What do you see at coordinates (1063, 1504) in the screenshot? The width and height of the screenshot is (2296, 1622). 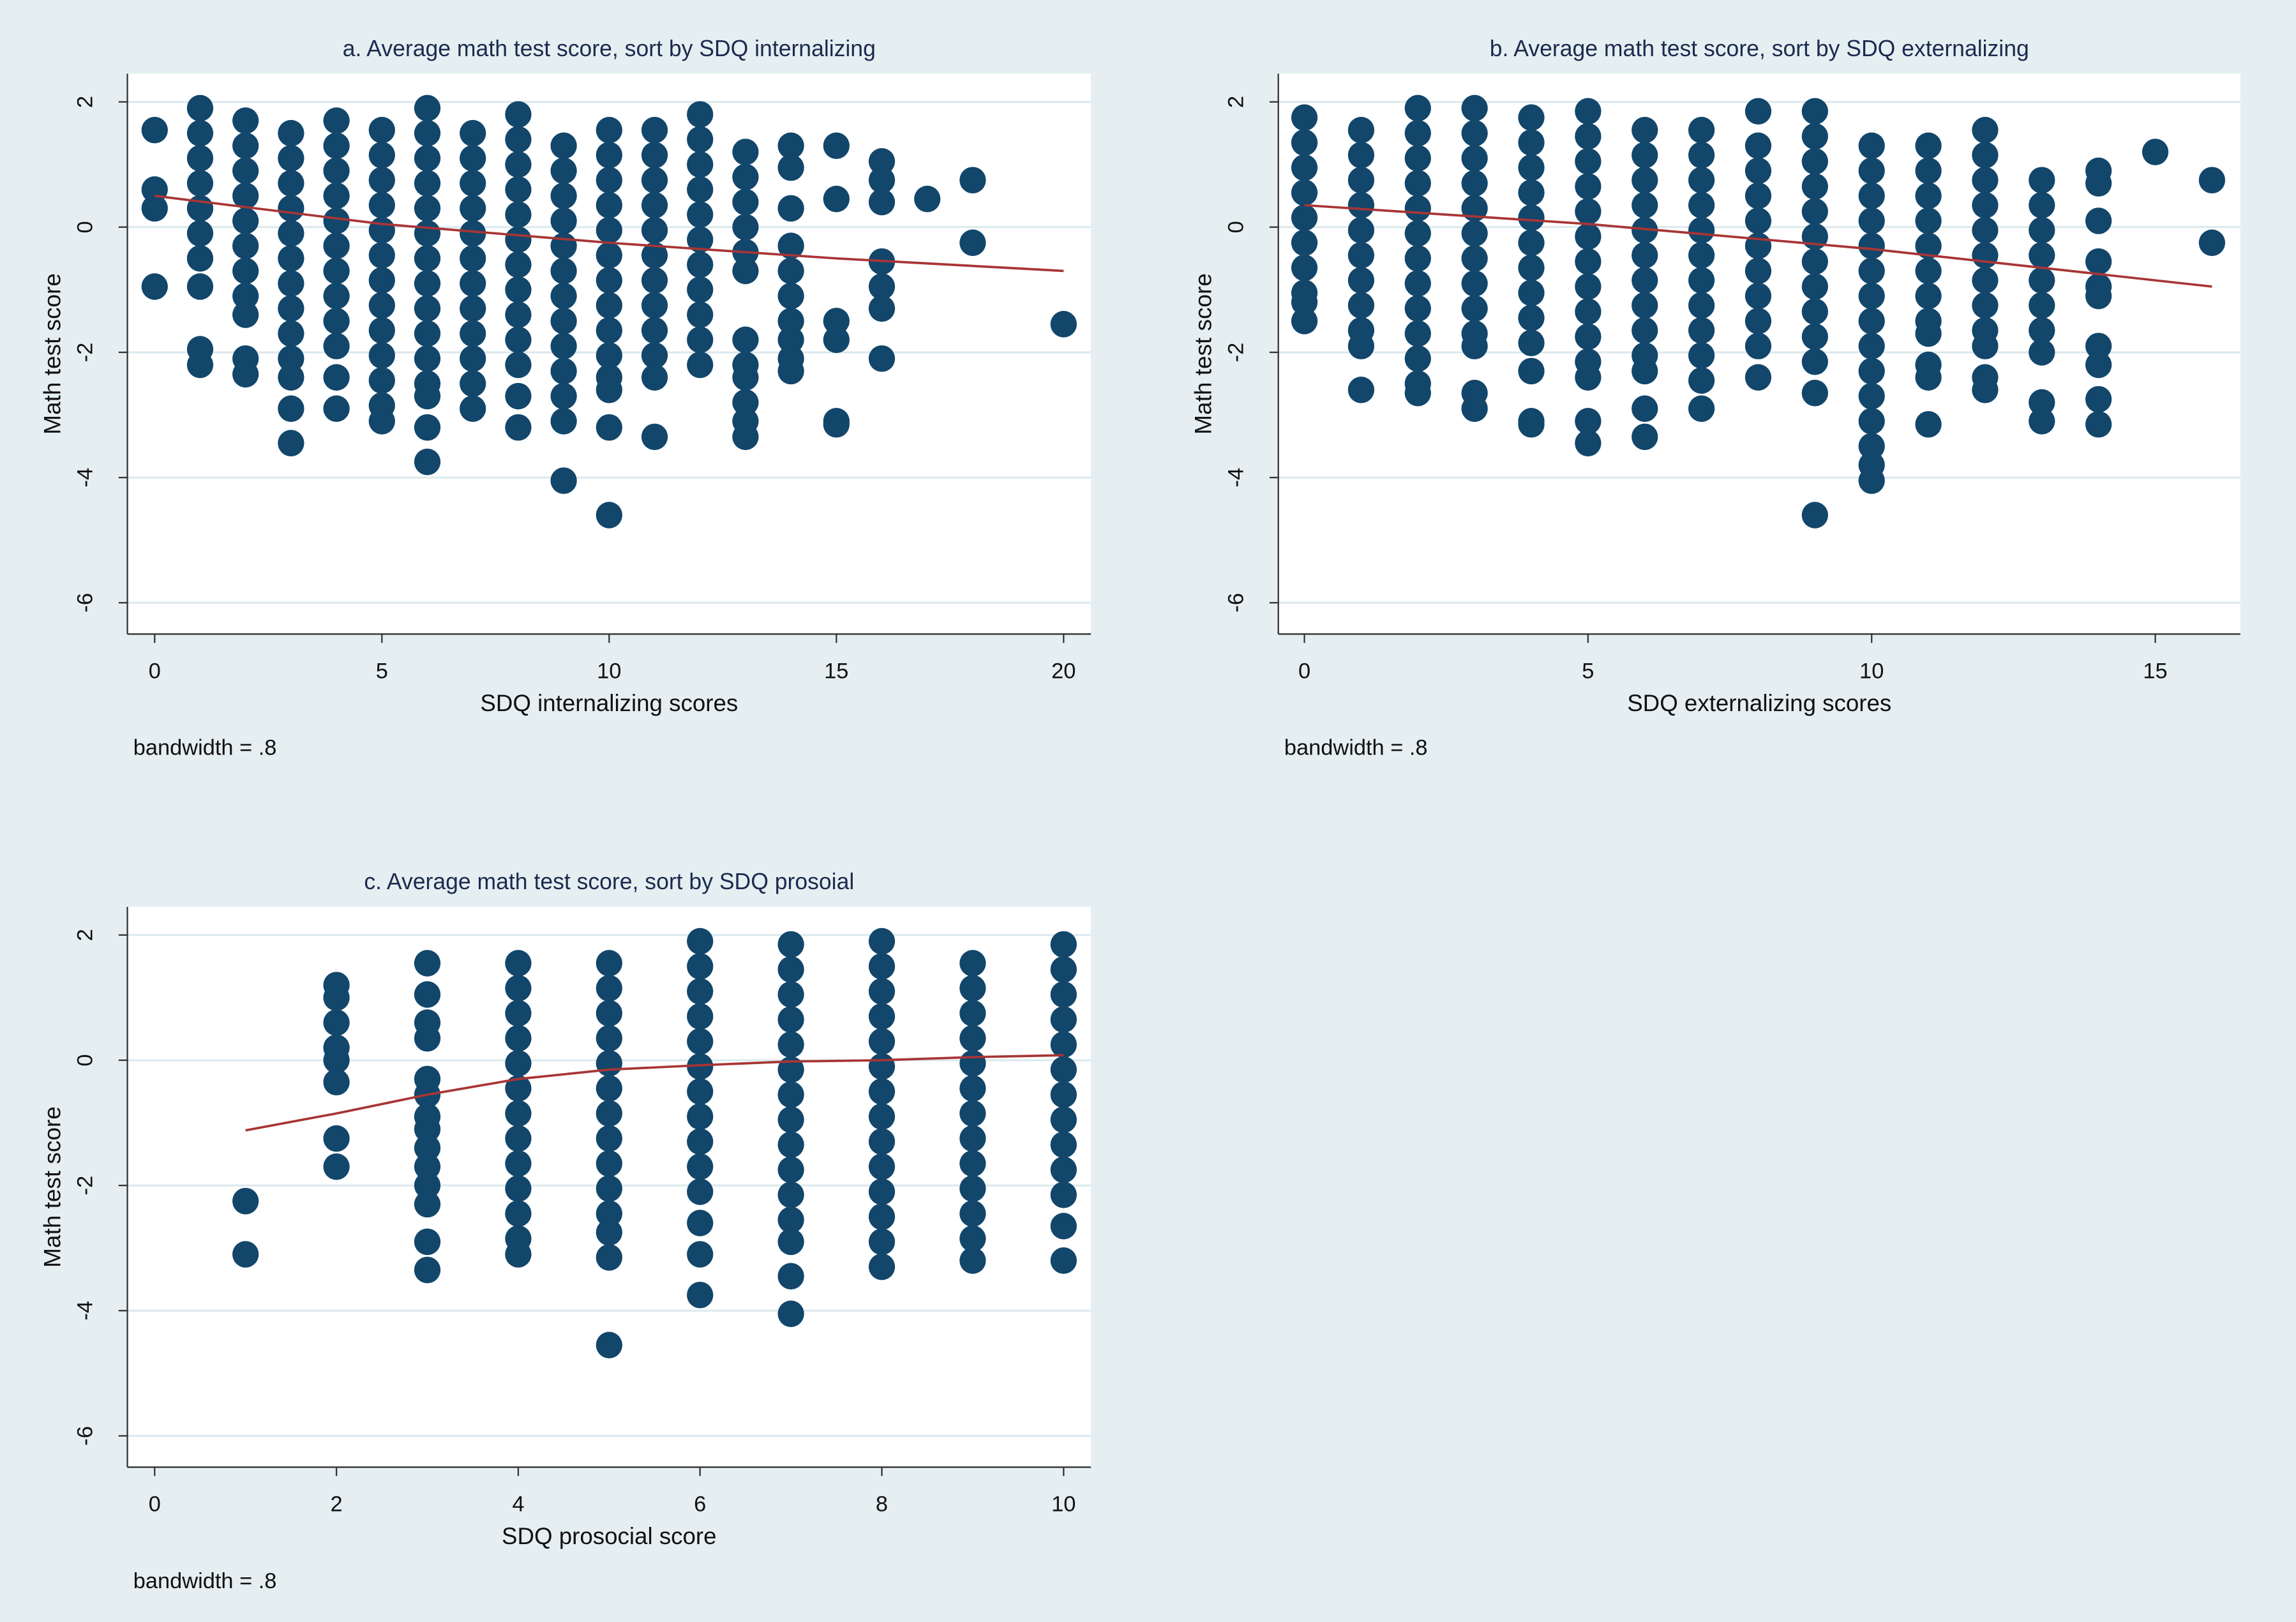 I see `x-tick-label: 10` at bounding box center [1063, 1504].